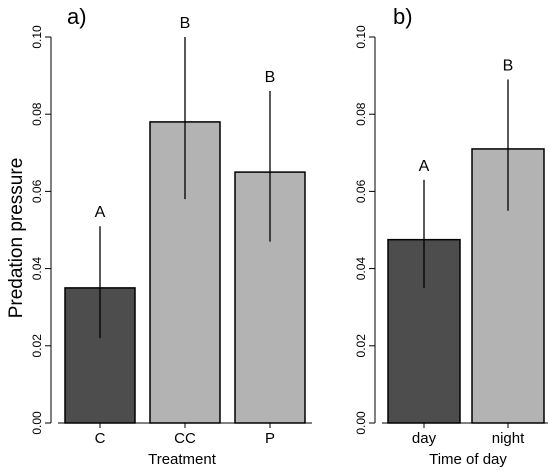  I want to click on y-axis-title: Predation pressure, so click(16, 238).